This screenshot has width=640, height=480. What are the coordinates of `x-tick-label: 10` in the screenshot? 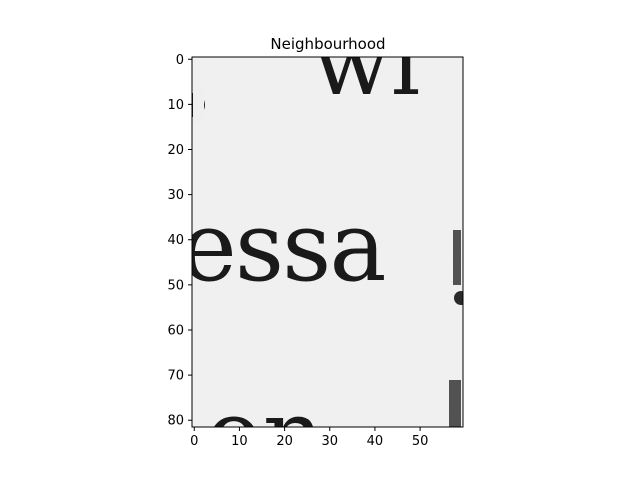 It's located at (239, 441).